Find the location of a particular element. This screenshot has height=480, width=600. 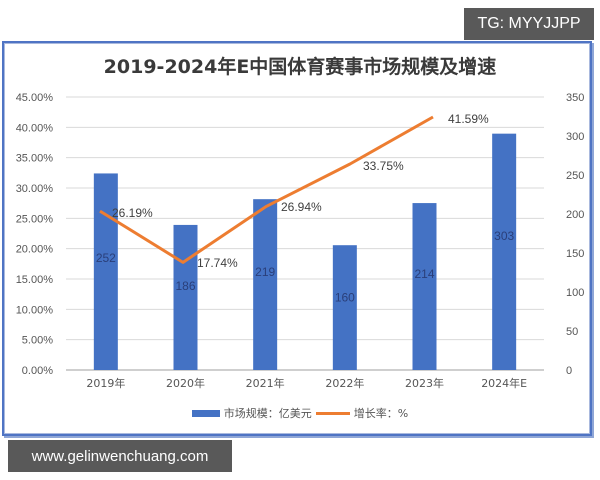

category-label: 2021年 is located at coordinates (265, 383).